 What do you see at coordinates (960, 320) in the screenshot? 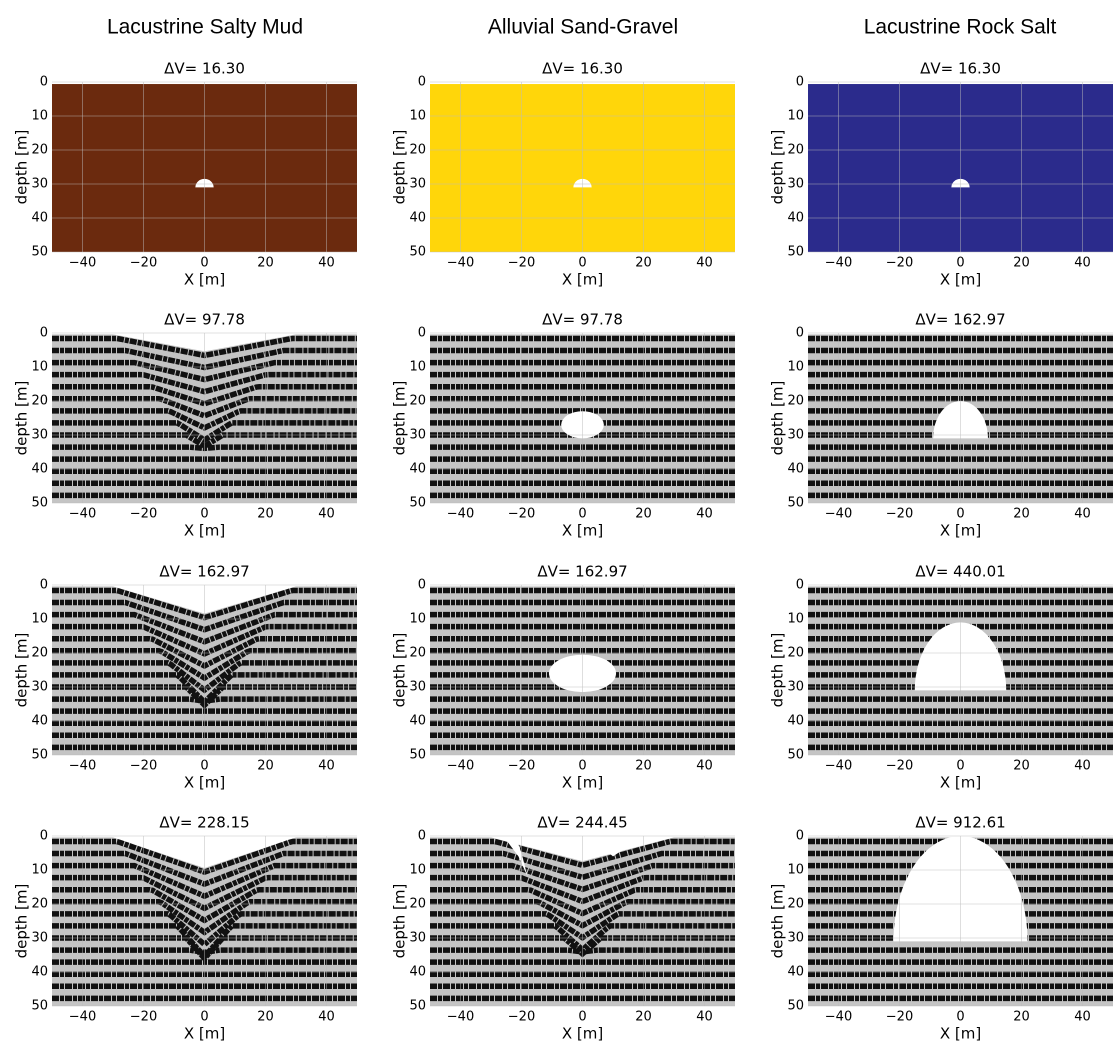
I see `panel-title: ΔV= 162.97` at bounding box center [960, 320].